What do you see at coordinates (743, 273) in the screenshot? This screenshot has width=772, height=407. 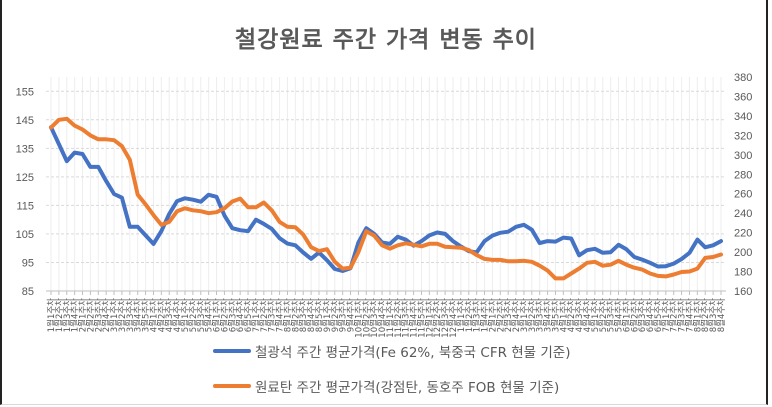 I see `right-axis-tick-label: 180` at bounding box center [743, 273].